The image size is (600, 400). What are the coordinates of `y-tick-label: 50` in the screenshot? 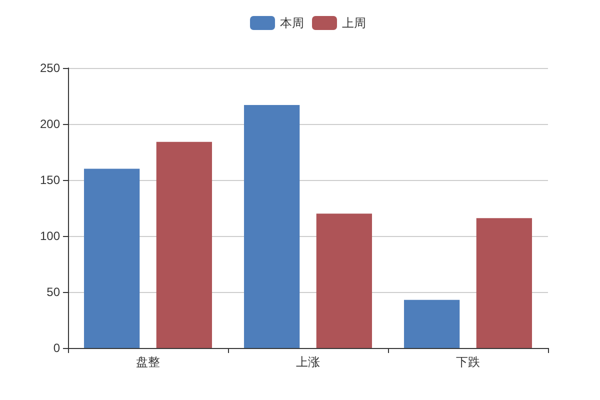 It's located at (53, 292).